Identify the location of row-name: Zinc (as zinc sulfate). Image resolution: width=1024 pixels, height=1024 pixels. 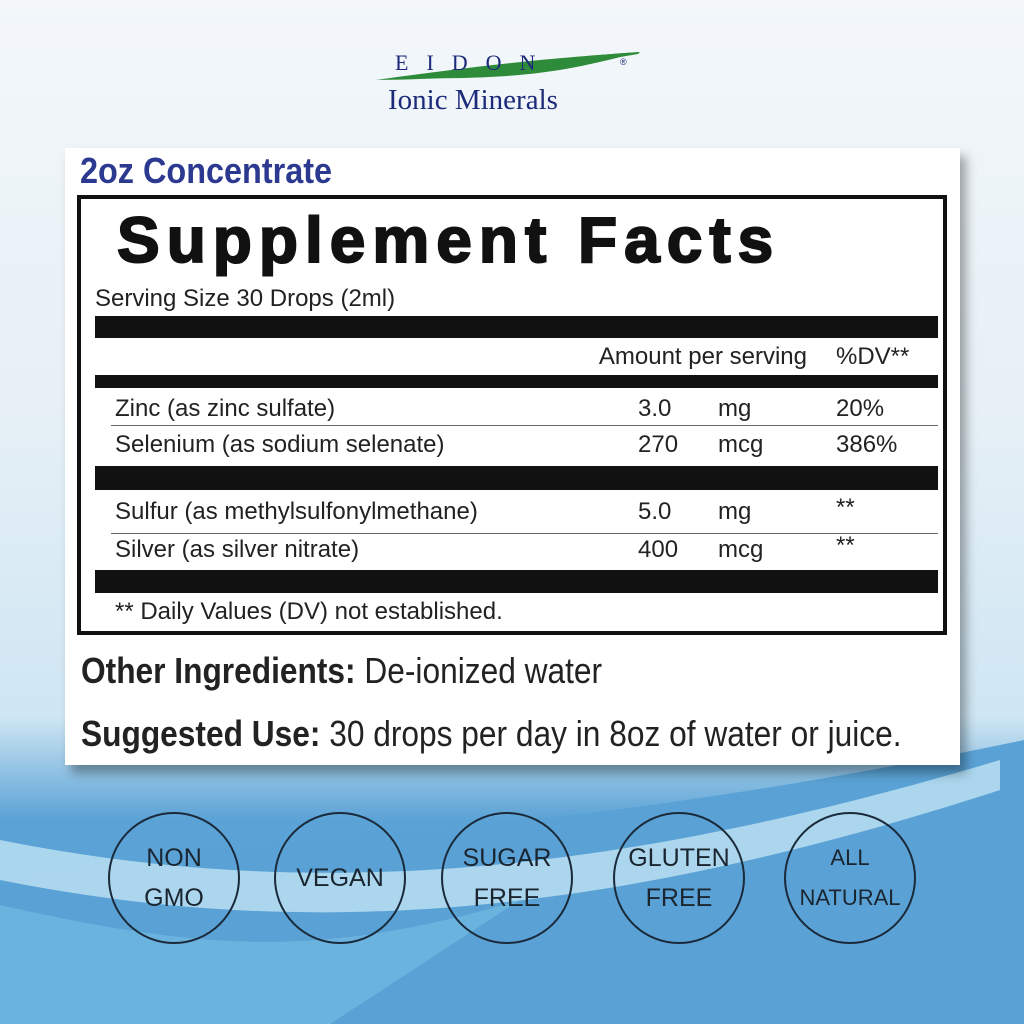
(225, 408).